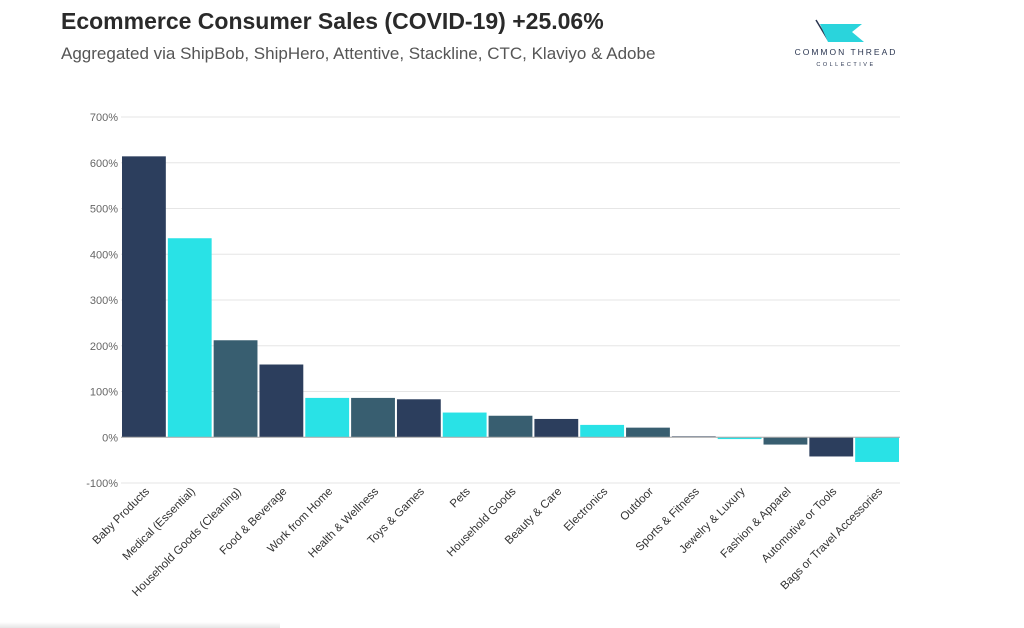  Describe the element at coordinates (140, 625) in the screenshot. I see `bottom-edge-shadow` at that location.